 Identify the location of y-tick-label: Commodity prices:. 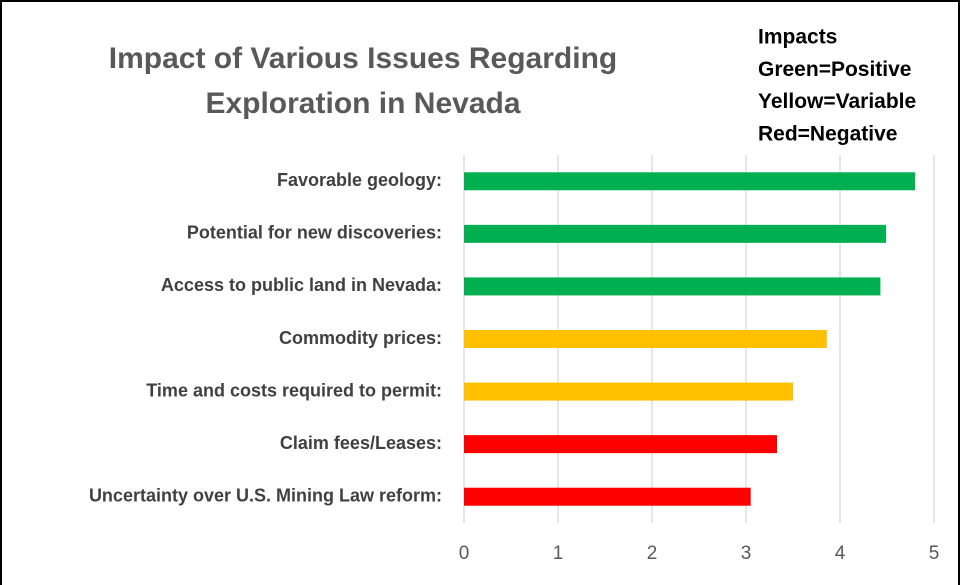
(360, 338).